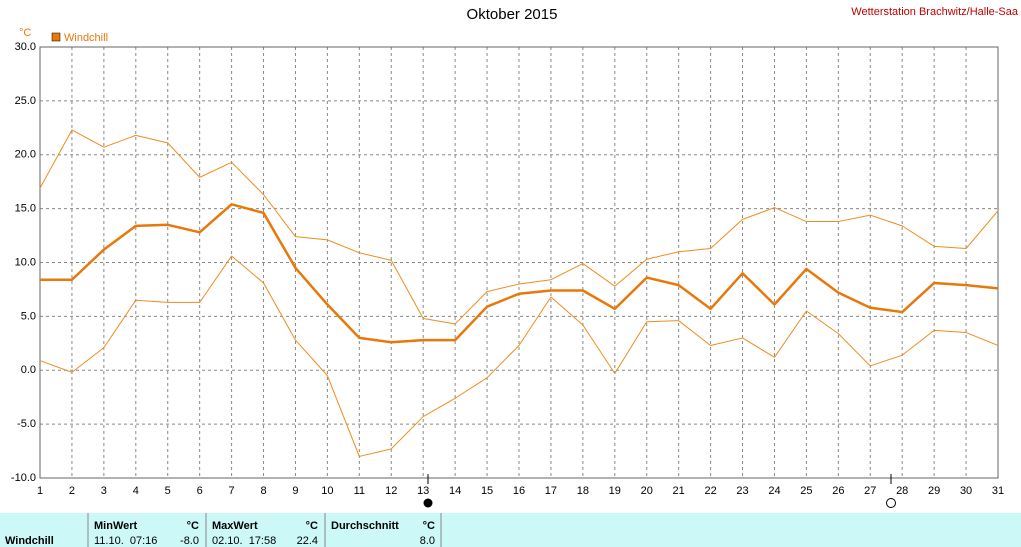 This screenshot has height=547, width=1021. I want to click on min-time: 11.10. 07:16, so click(125, 541).